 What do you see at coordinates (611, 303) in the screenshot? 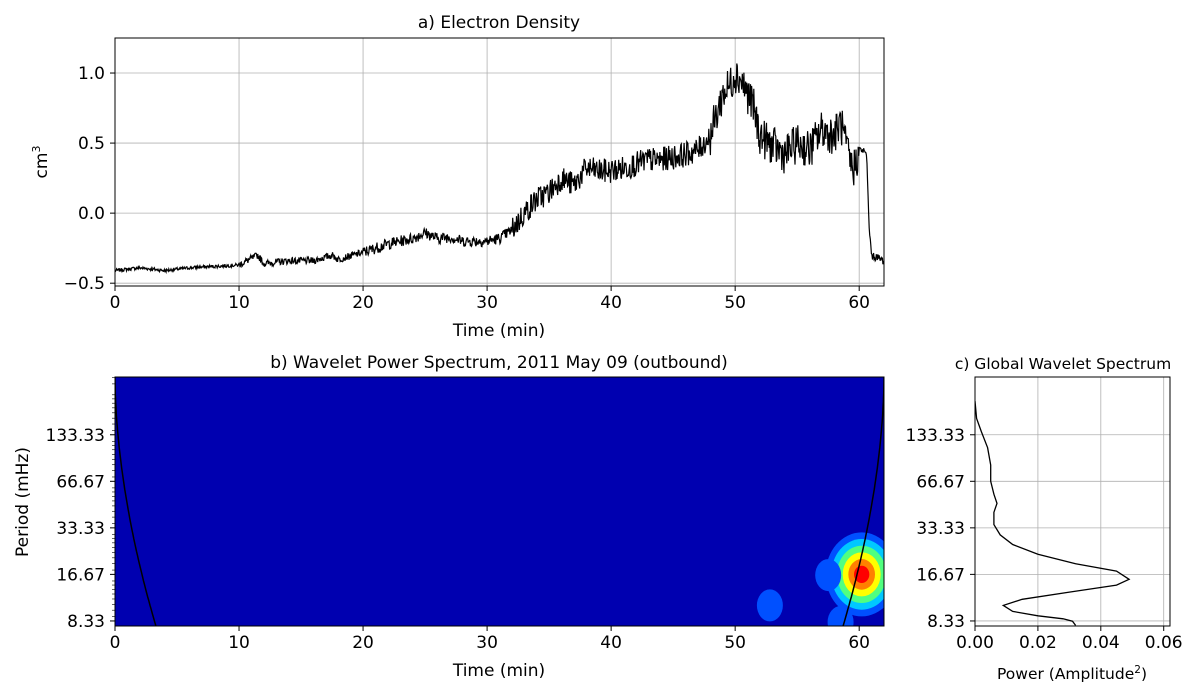
I see `panel-a-xtick-label: 40` at bounding box center [611, 303].